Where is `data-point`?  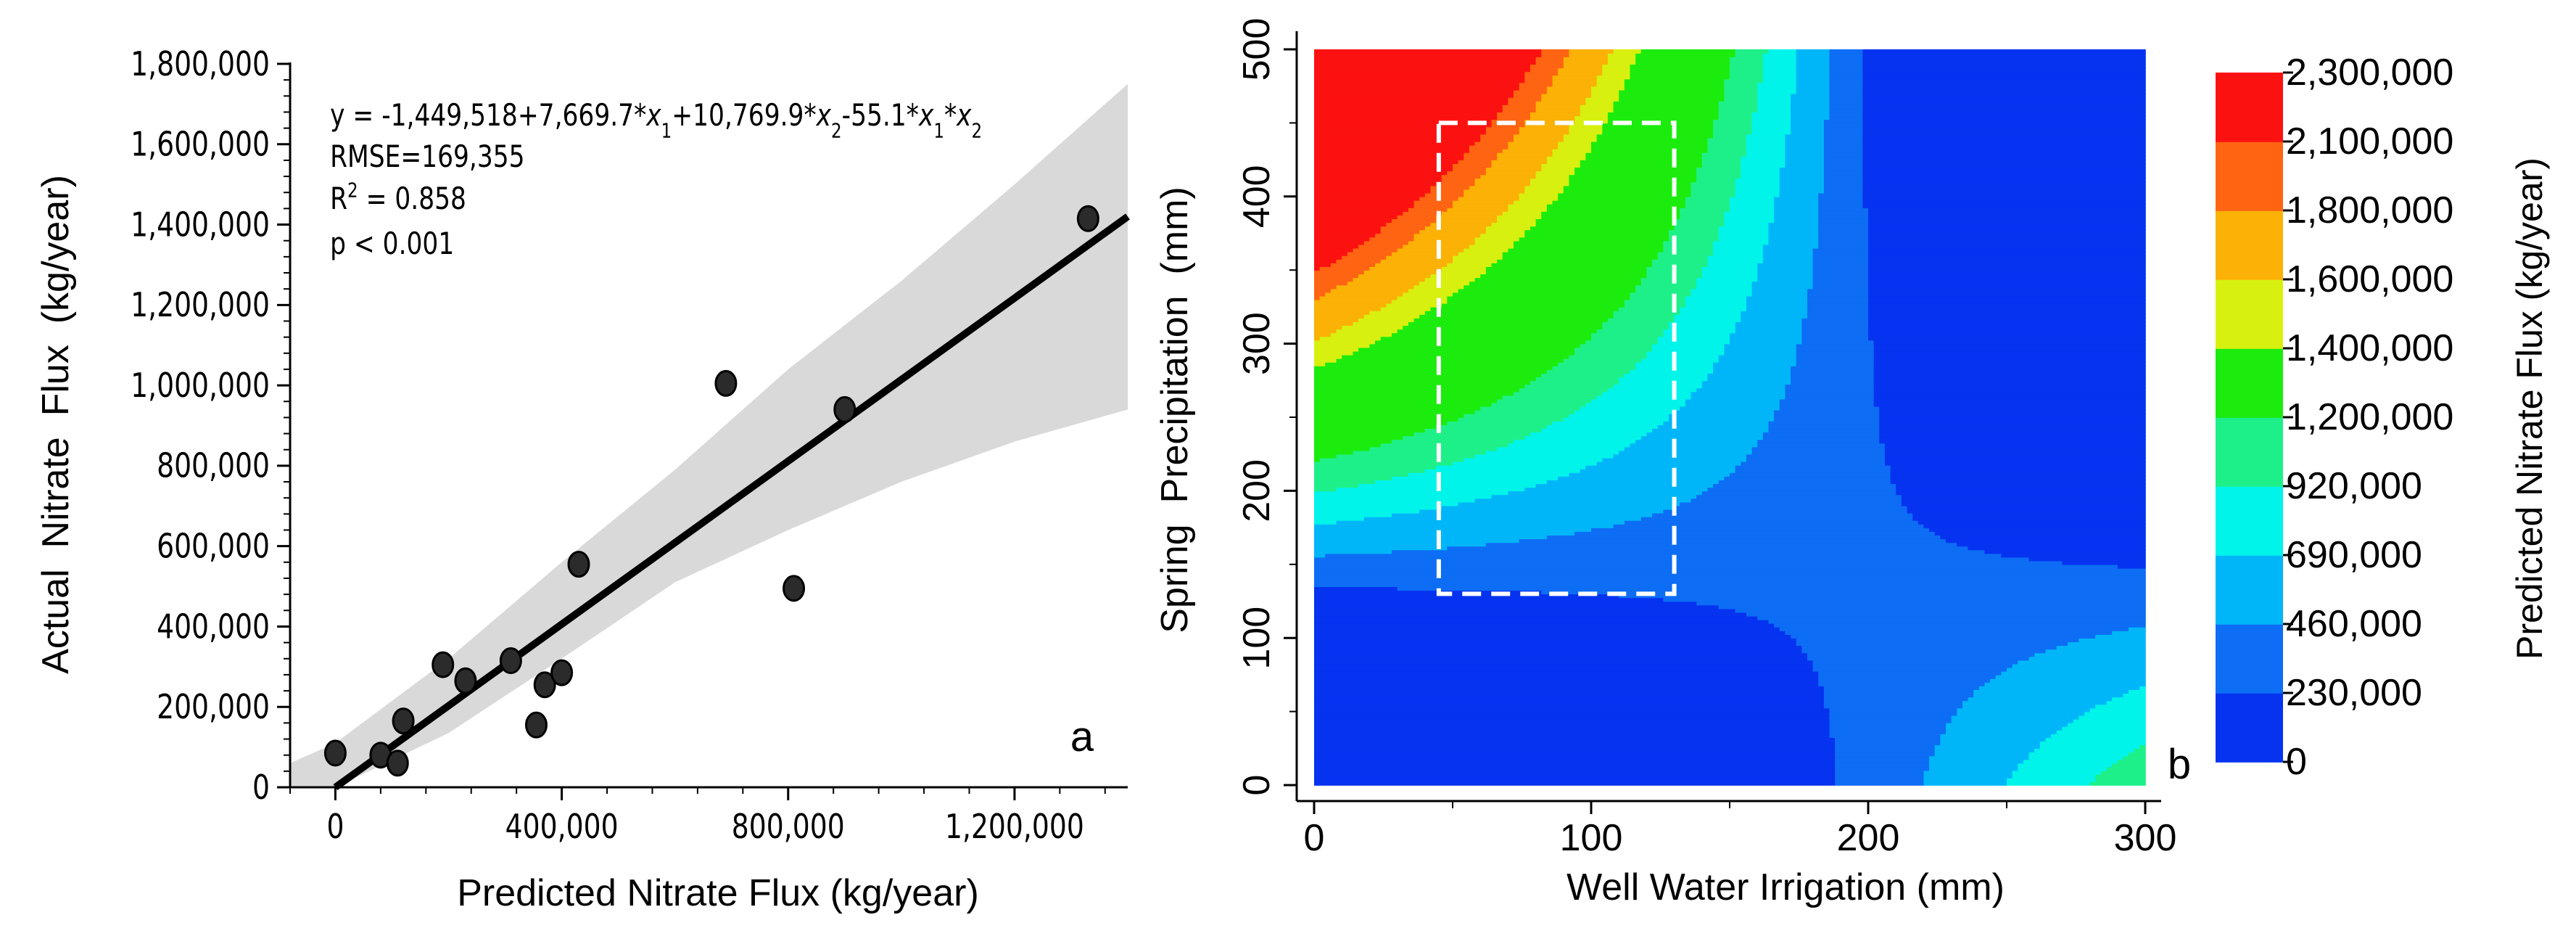 data-point is located at coordinates (536, 725).